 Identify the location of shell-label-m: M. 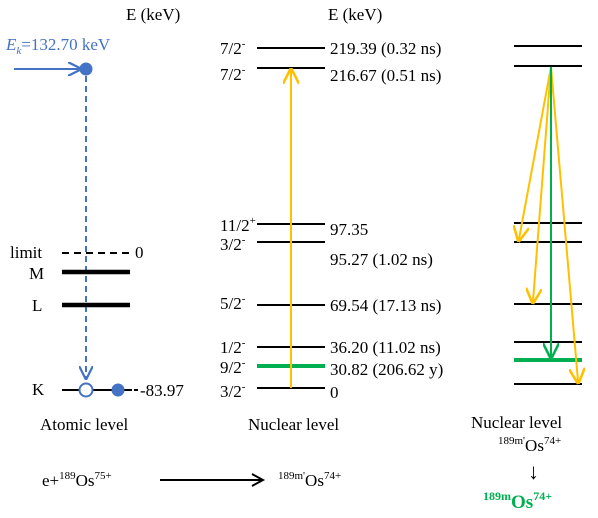
(36, 273).